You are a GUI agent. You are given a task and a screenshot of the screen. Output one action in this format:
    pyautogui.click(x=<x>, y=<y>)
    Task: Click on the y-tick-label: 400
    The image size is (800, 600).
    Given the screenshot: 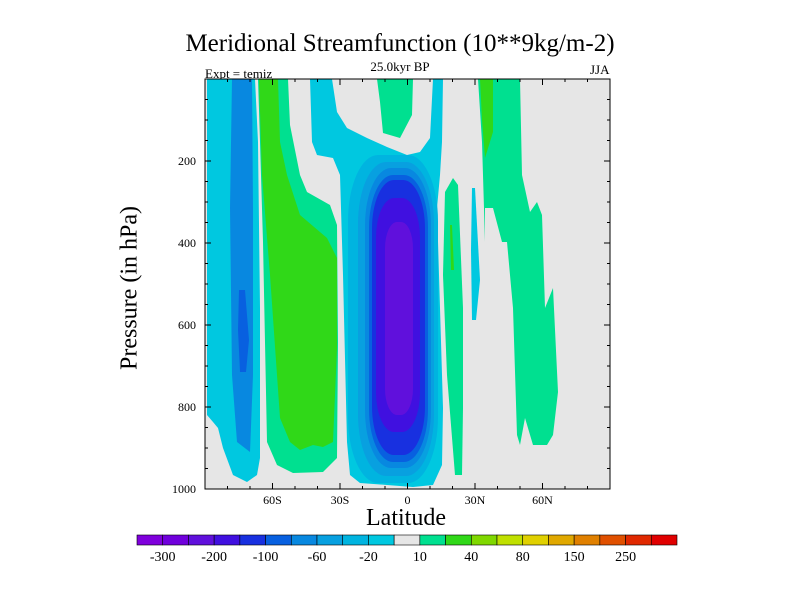 What is the action you would take?
    pyautogui.click(x=187, y=243)
    